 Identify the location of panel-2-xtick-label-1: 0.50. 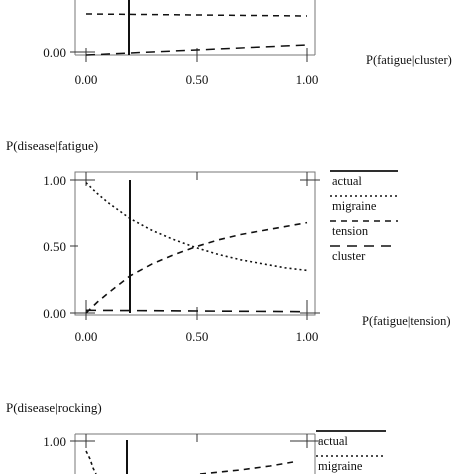
(197, 336).